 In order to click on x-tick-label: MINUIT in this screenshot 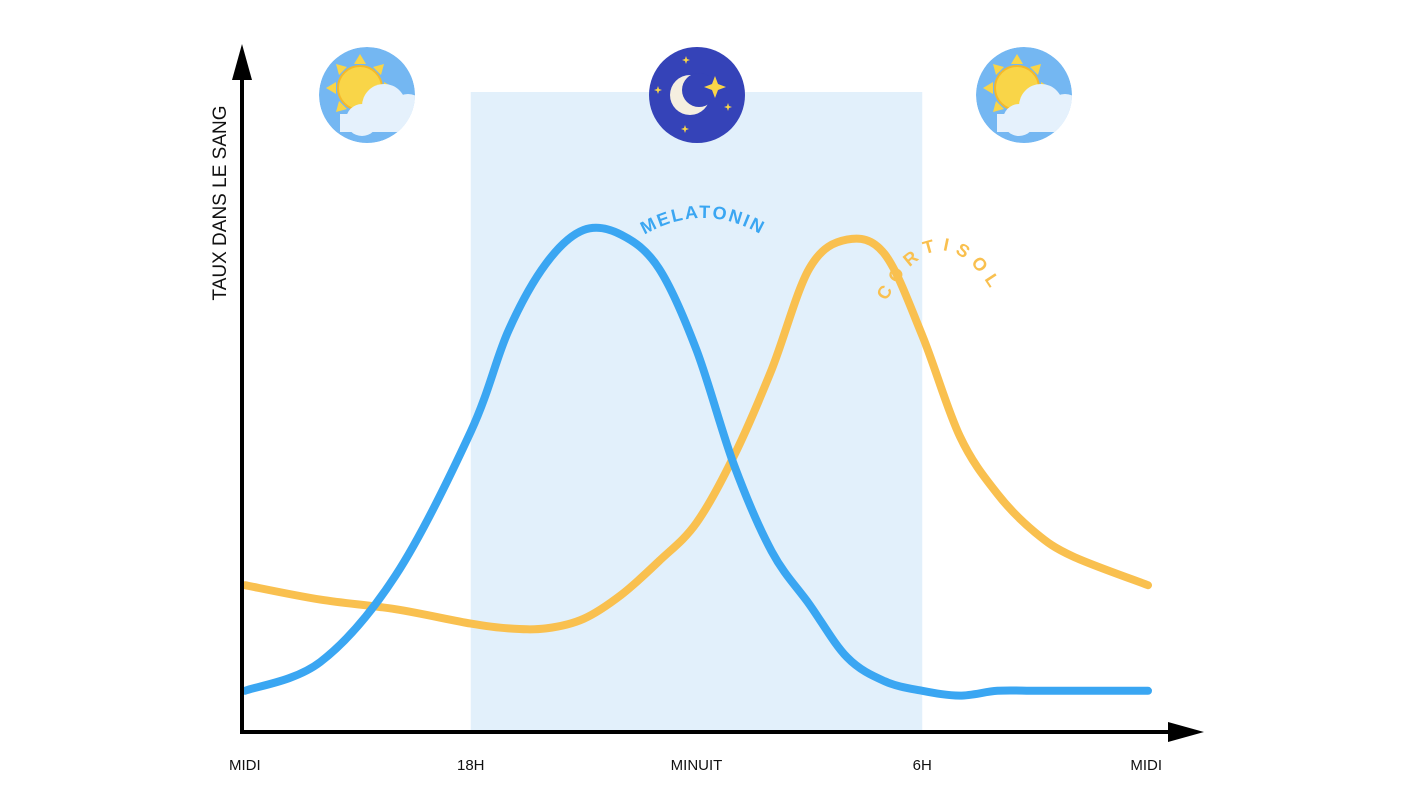, I will do `click(697, 765)`.